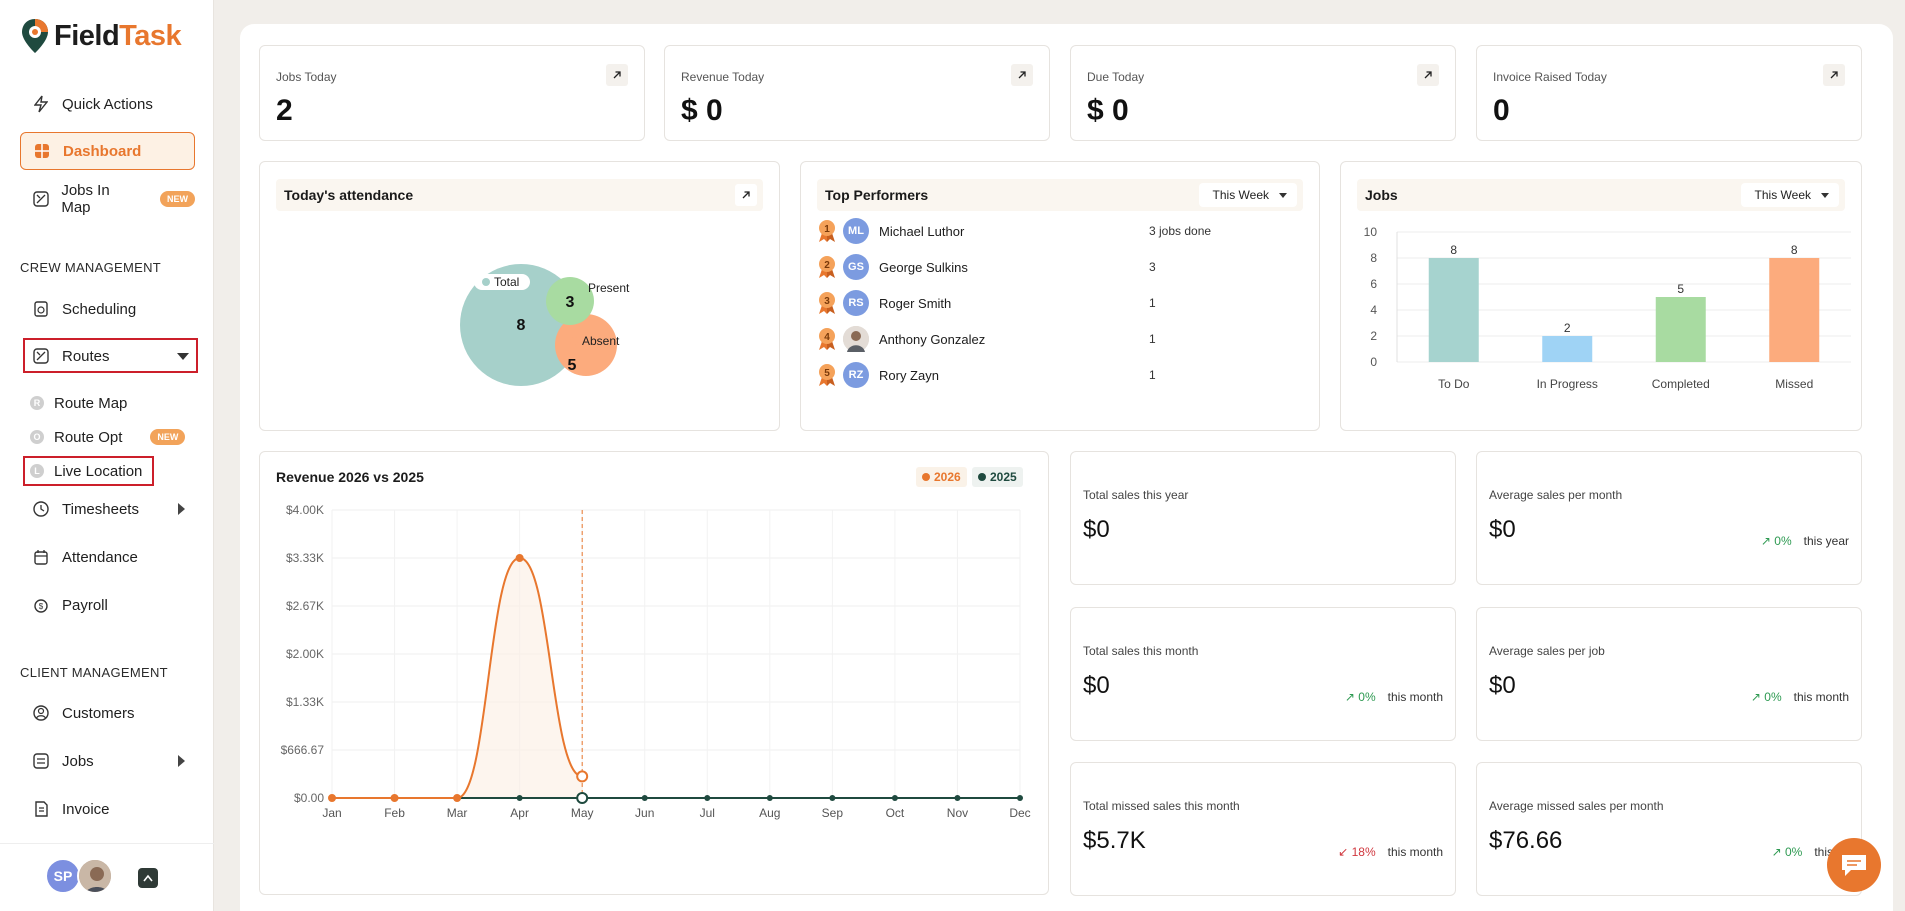 This screenshot has width=1905, height=911. I want to click on rank-medal-icon: 2, so click(827, 267).